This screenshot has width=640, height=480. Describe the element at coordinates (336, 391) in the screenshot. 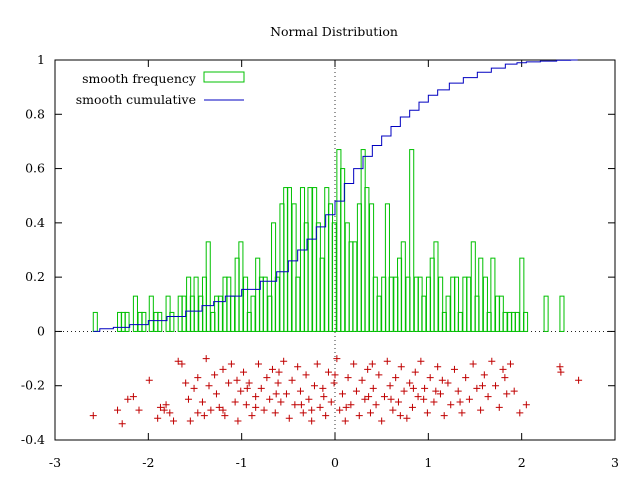

I see `sample-points` at that location.